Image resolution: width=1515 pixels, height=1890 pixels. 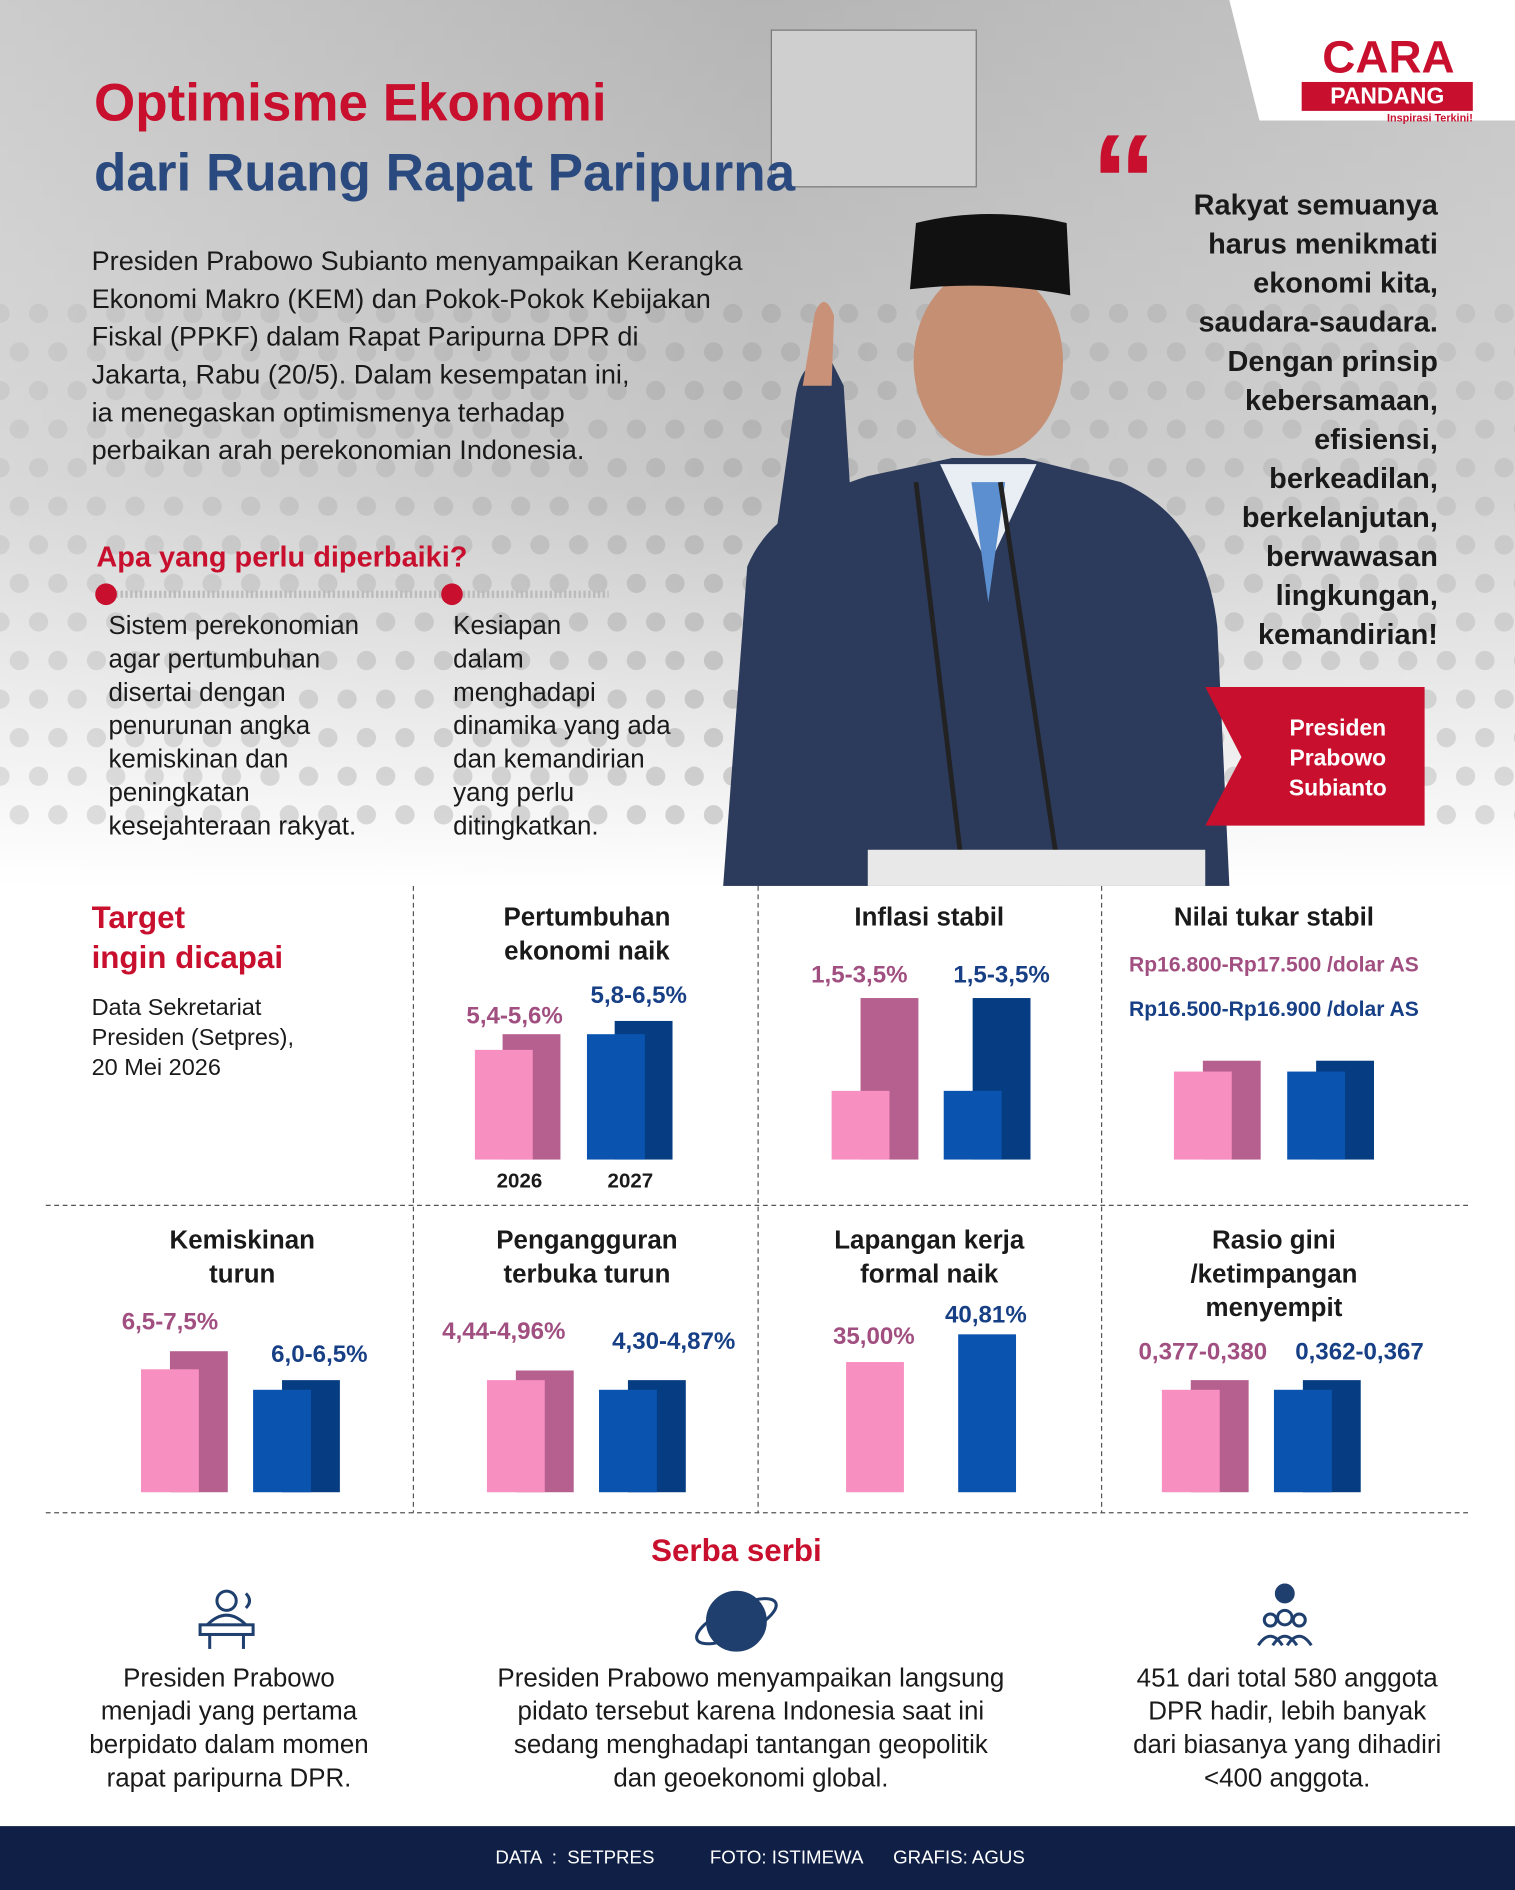 What do you see at coordinates (1287, 1712) in the screenshot?
I see `extras-item: DPR hadir, lebih banyak` at bounding box center [1287, 1712].